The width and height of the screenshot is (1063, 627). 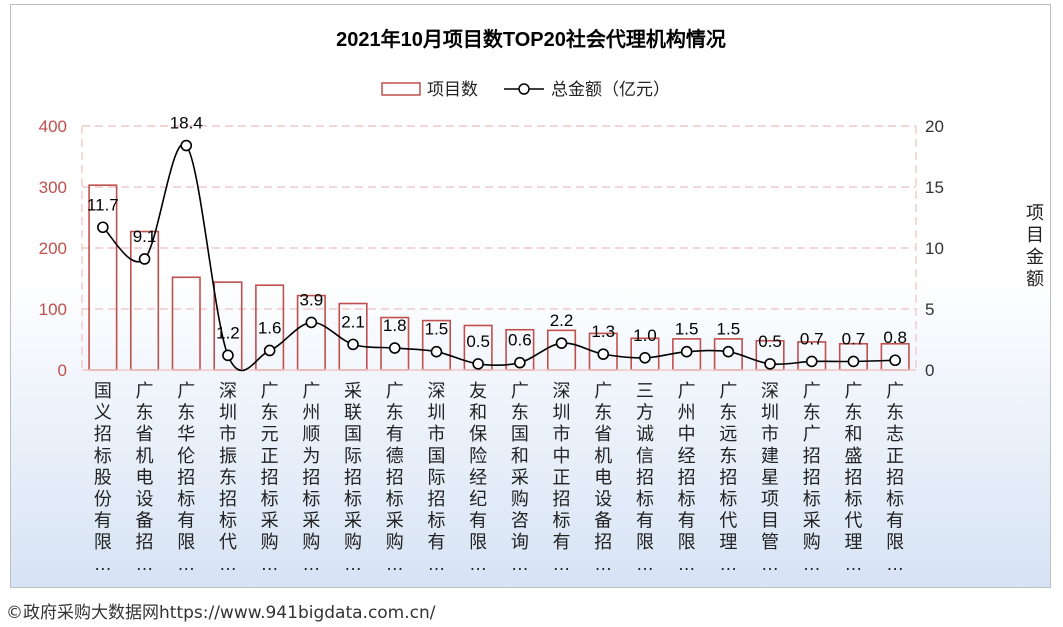 What do you see at coordinates (103, 477) in the screenshot?
I see `category-label-char: 股` at bounding box center [103, 477].